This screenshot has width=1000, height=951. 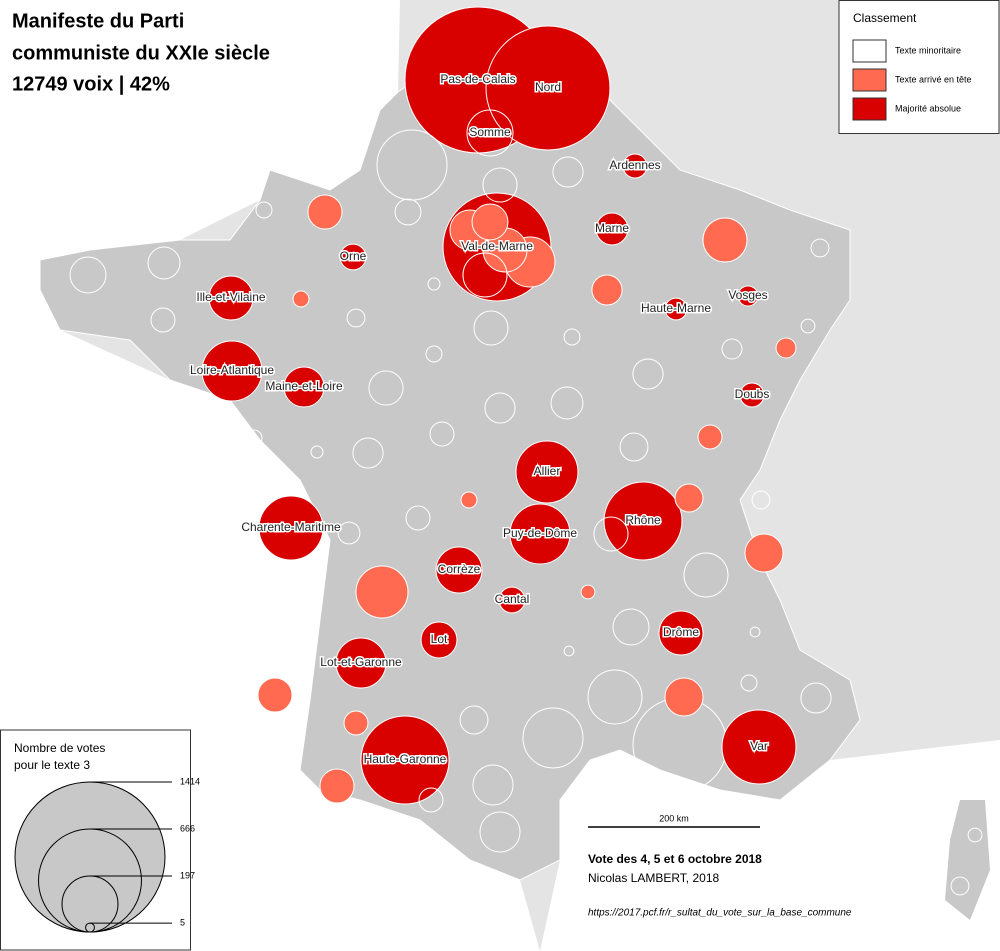 I want to click on corsica, so click(x=967, y=860).